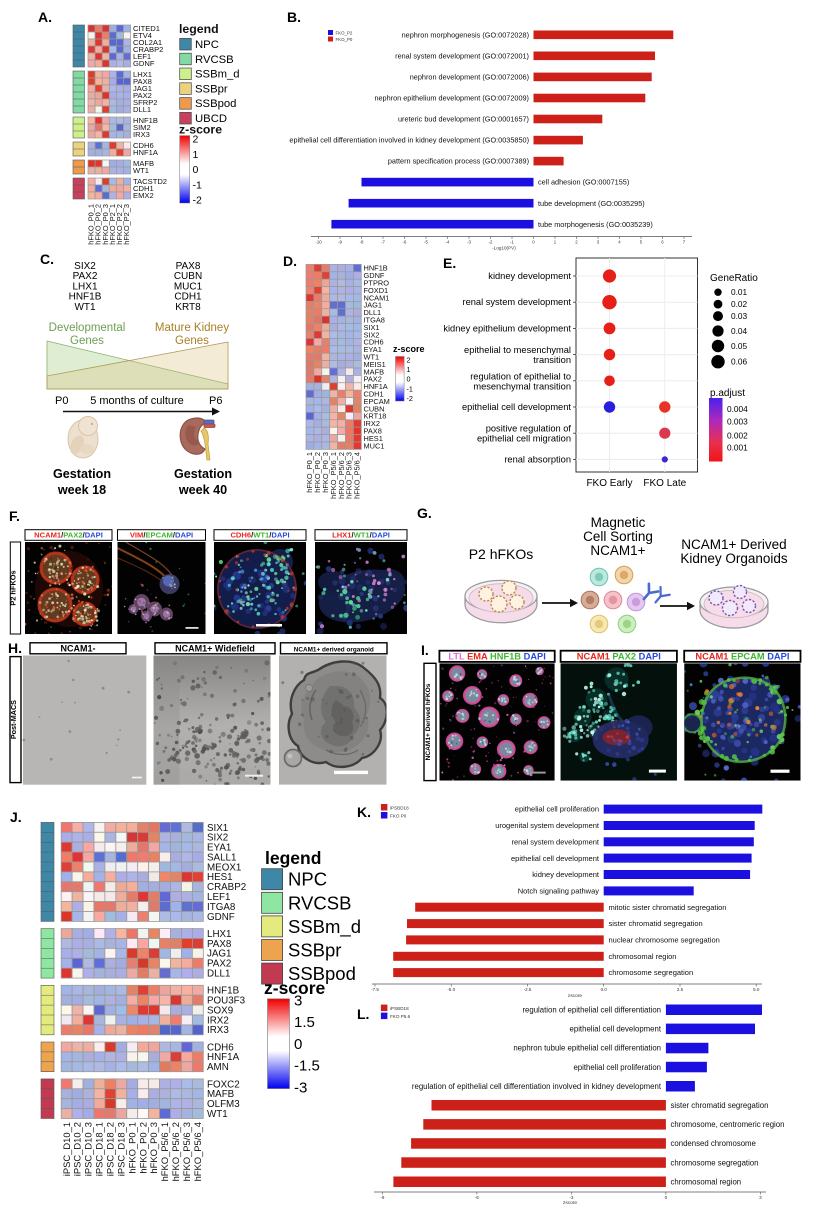 The image size is (815, 1210). I want to click on svg-text: renal system development, so click(516, 302).